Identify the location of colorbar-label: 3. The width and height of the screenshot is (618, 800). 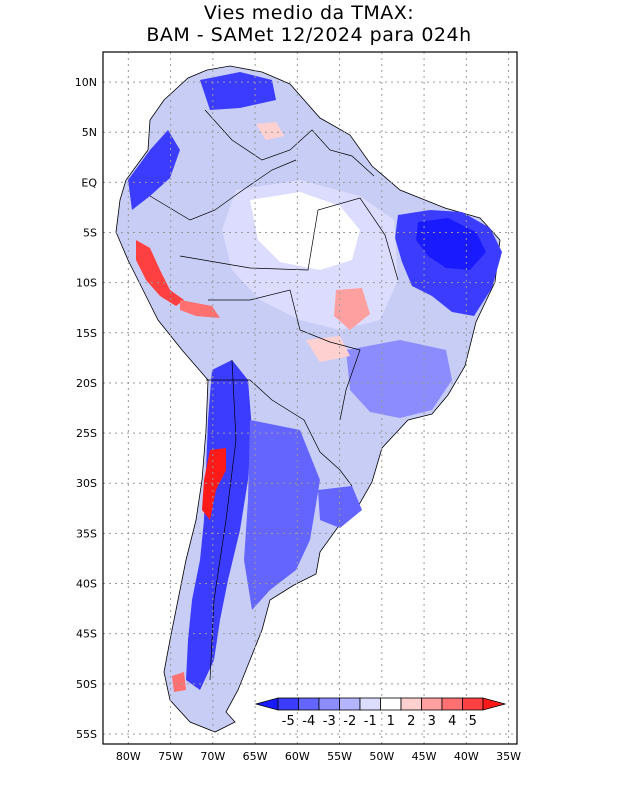
(432, 721).